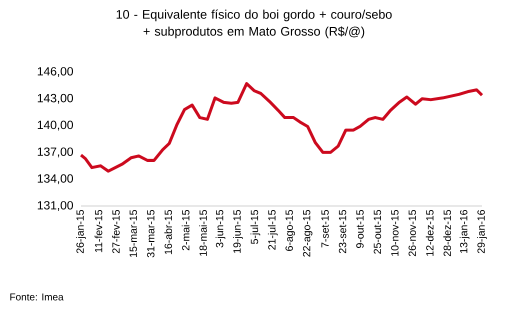  I want to click on x-tick-label: 26-jan-15, so click(81, 232).